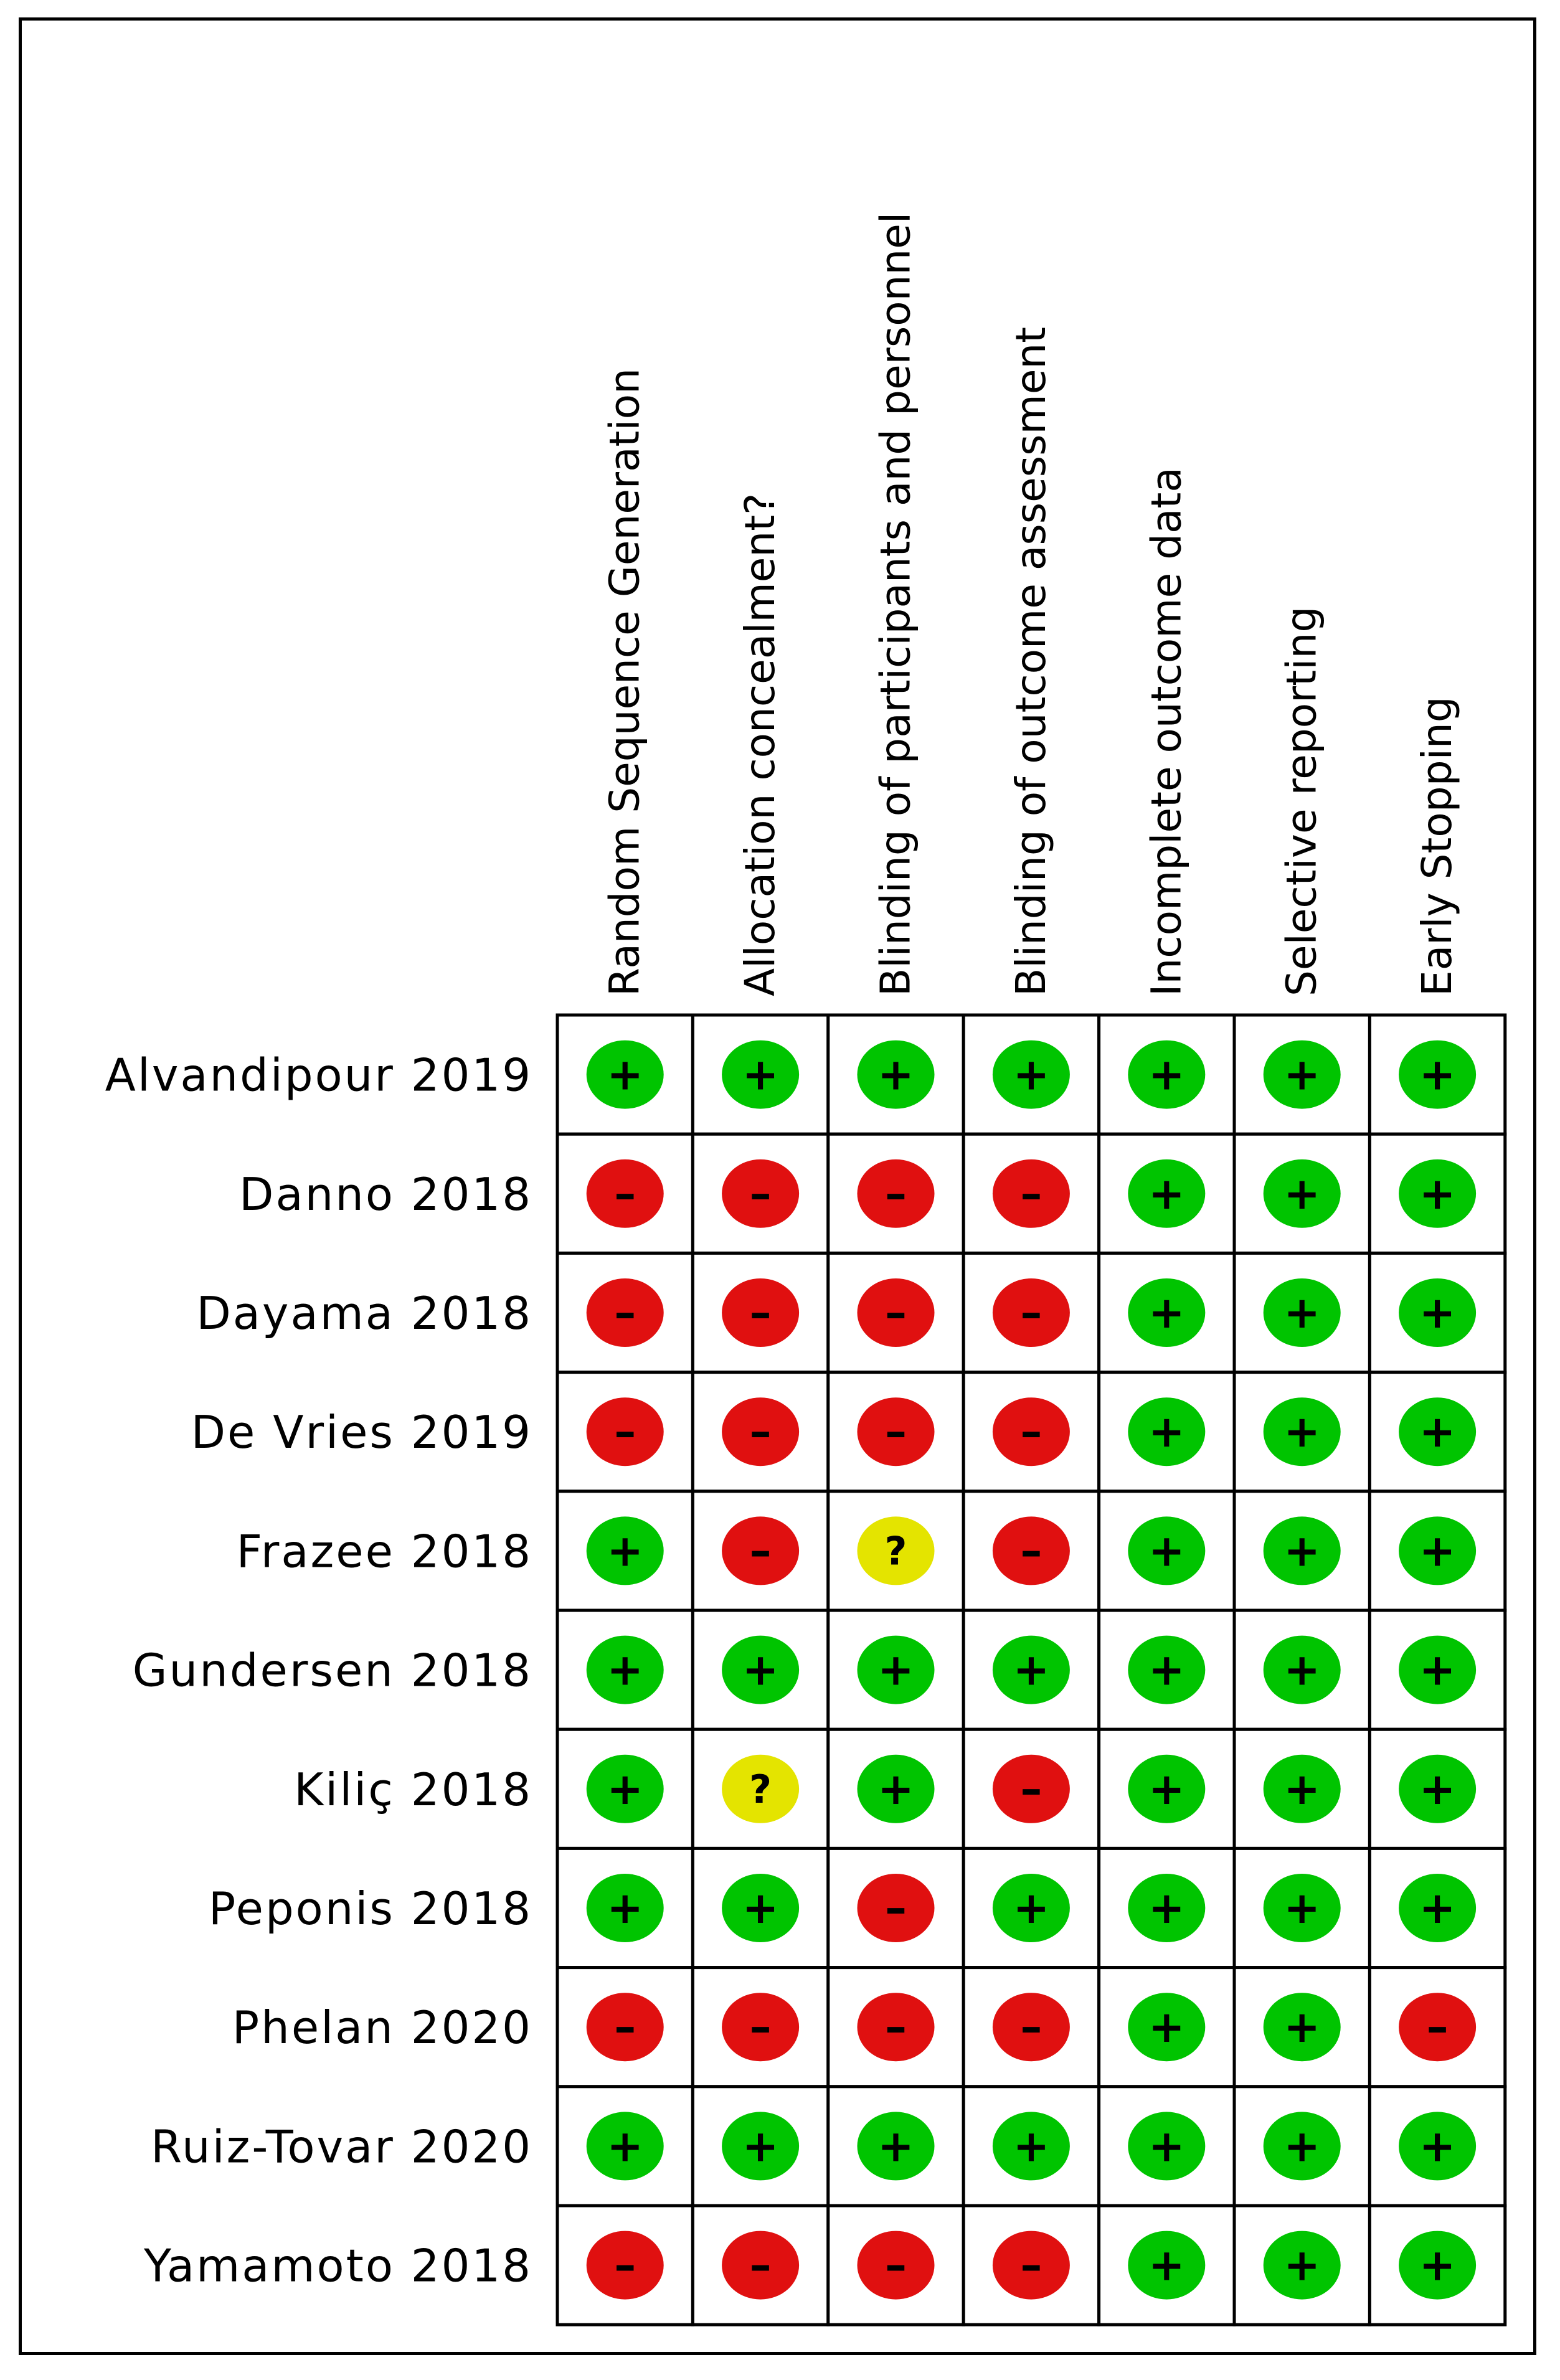 This screenshot has height=2380, width=1560. I want to click on domain-header: Selective reporting, so click(1302, 802).